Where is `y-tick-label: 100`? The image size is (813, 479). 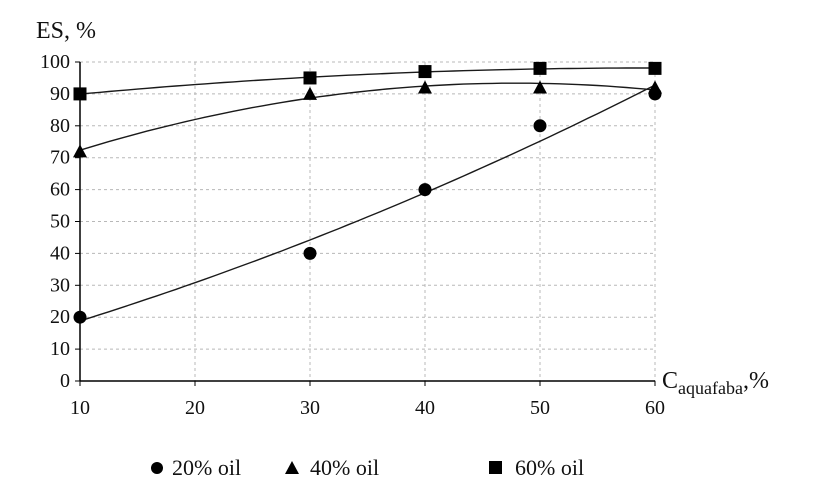
y-tick-label: 100 is located at coordinates (55, 62).